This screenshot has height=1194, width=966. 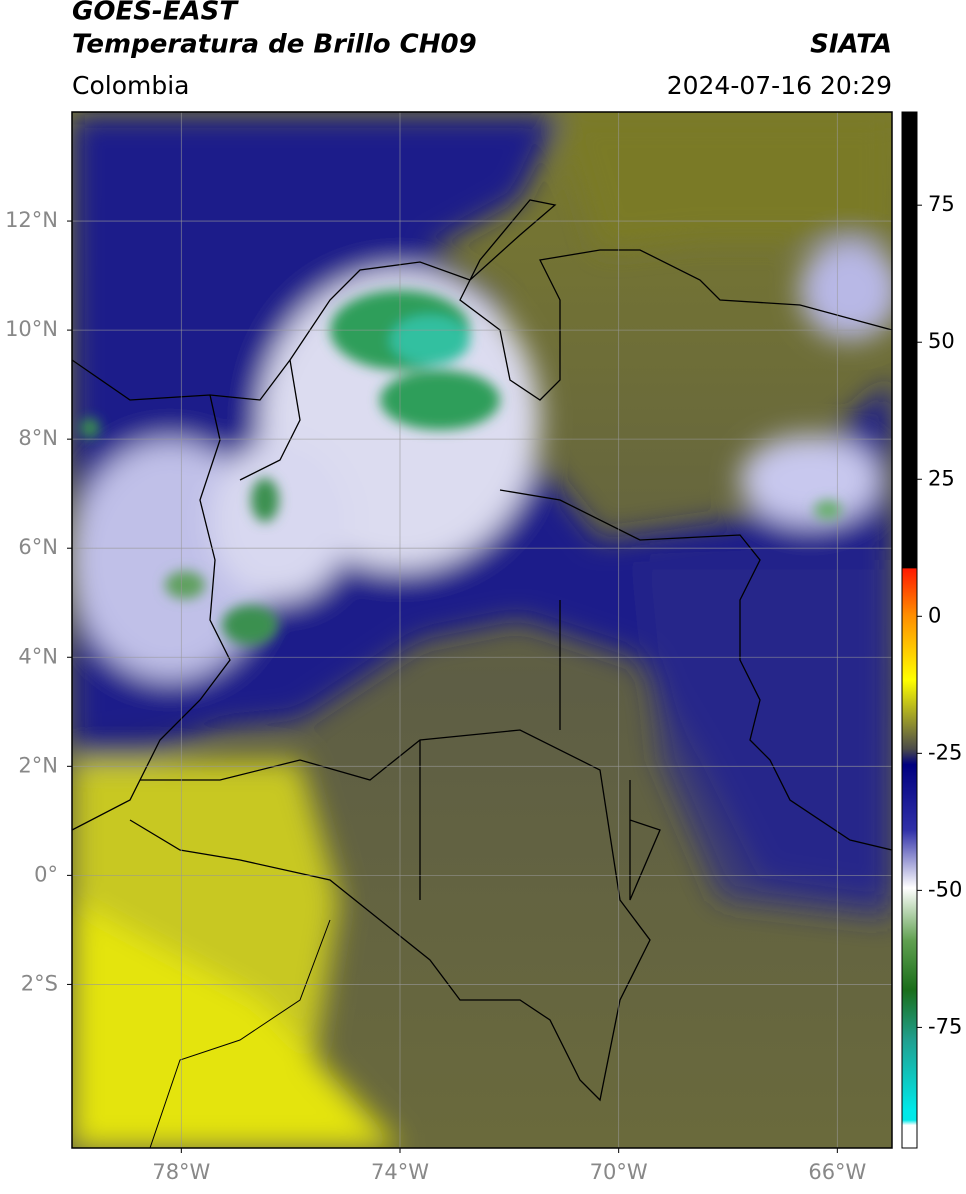 I want to click on satellite: GOES-EAST, so click(x=155, y=13).